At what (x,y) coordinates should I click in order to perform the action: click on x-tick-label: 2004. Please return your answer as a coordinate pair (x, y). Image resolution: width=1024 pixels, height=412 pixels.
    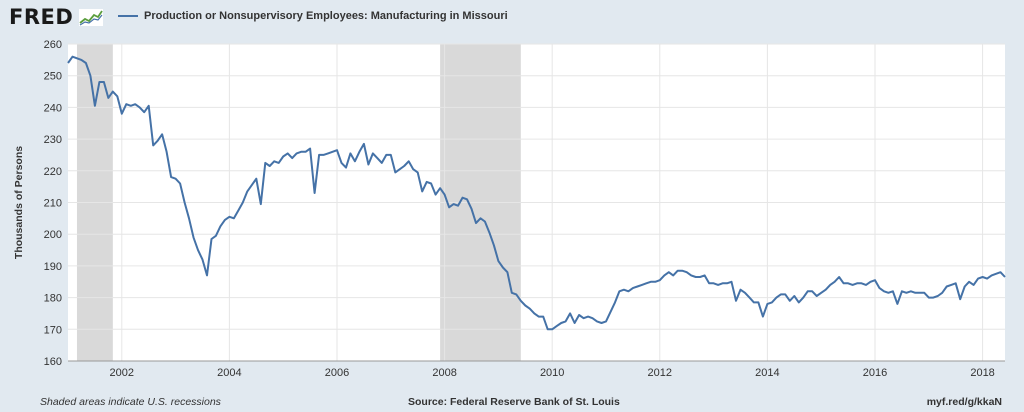
    Looking at the image, I should click on (229, 373).